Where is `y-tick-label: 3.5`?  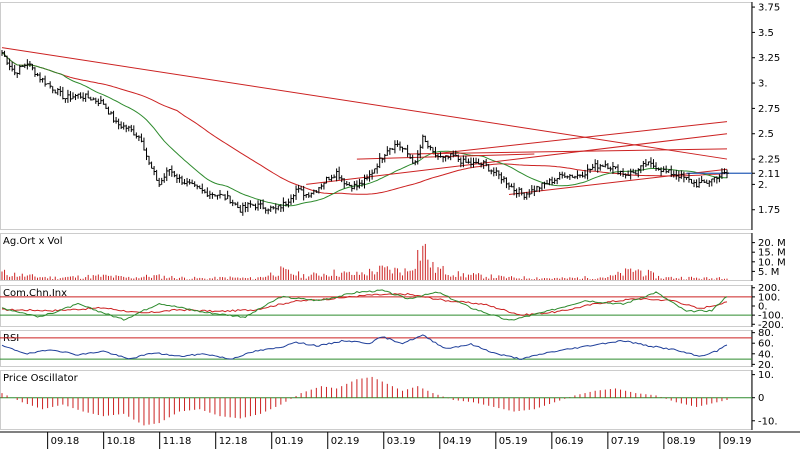 y-tick-label: 3.5 is located at coordinates (766, 33).